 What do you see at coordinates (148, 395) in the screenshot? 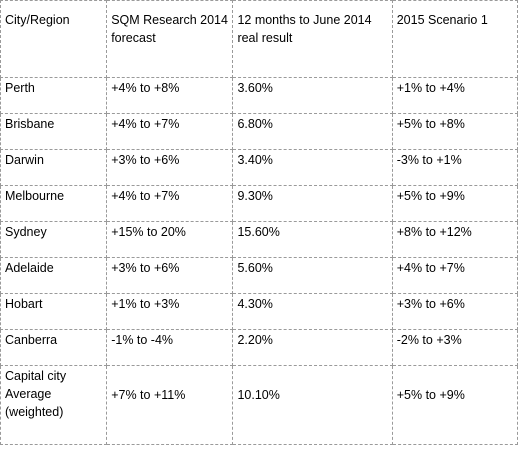
I see `forecast-cell-text: +7% to +11%` at bounding box center [148, 395].